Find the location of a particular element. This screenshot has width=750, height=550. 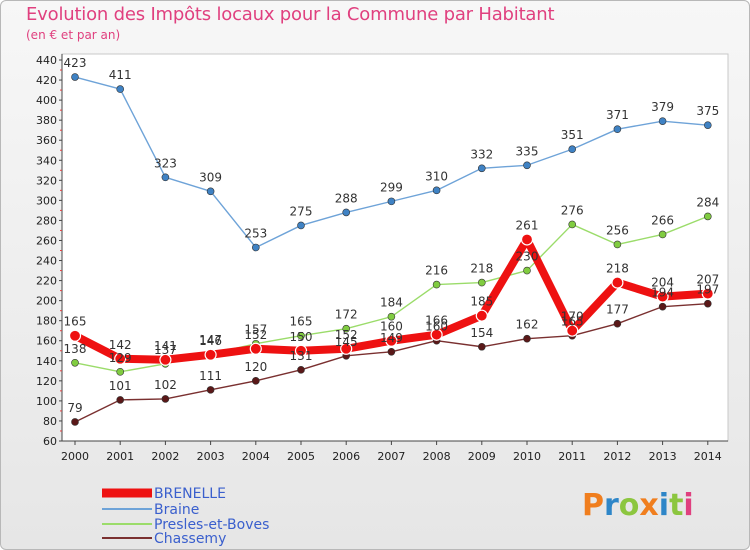

y-tick-label: 200 is located at coordinates (46, 301).